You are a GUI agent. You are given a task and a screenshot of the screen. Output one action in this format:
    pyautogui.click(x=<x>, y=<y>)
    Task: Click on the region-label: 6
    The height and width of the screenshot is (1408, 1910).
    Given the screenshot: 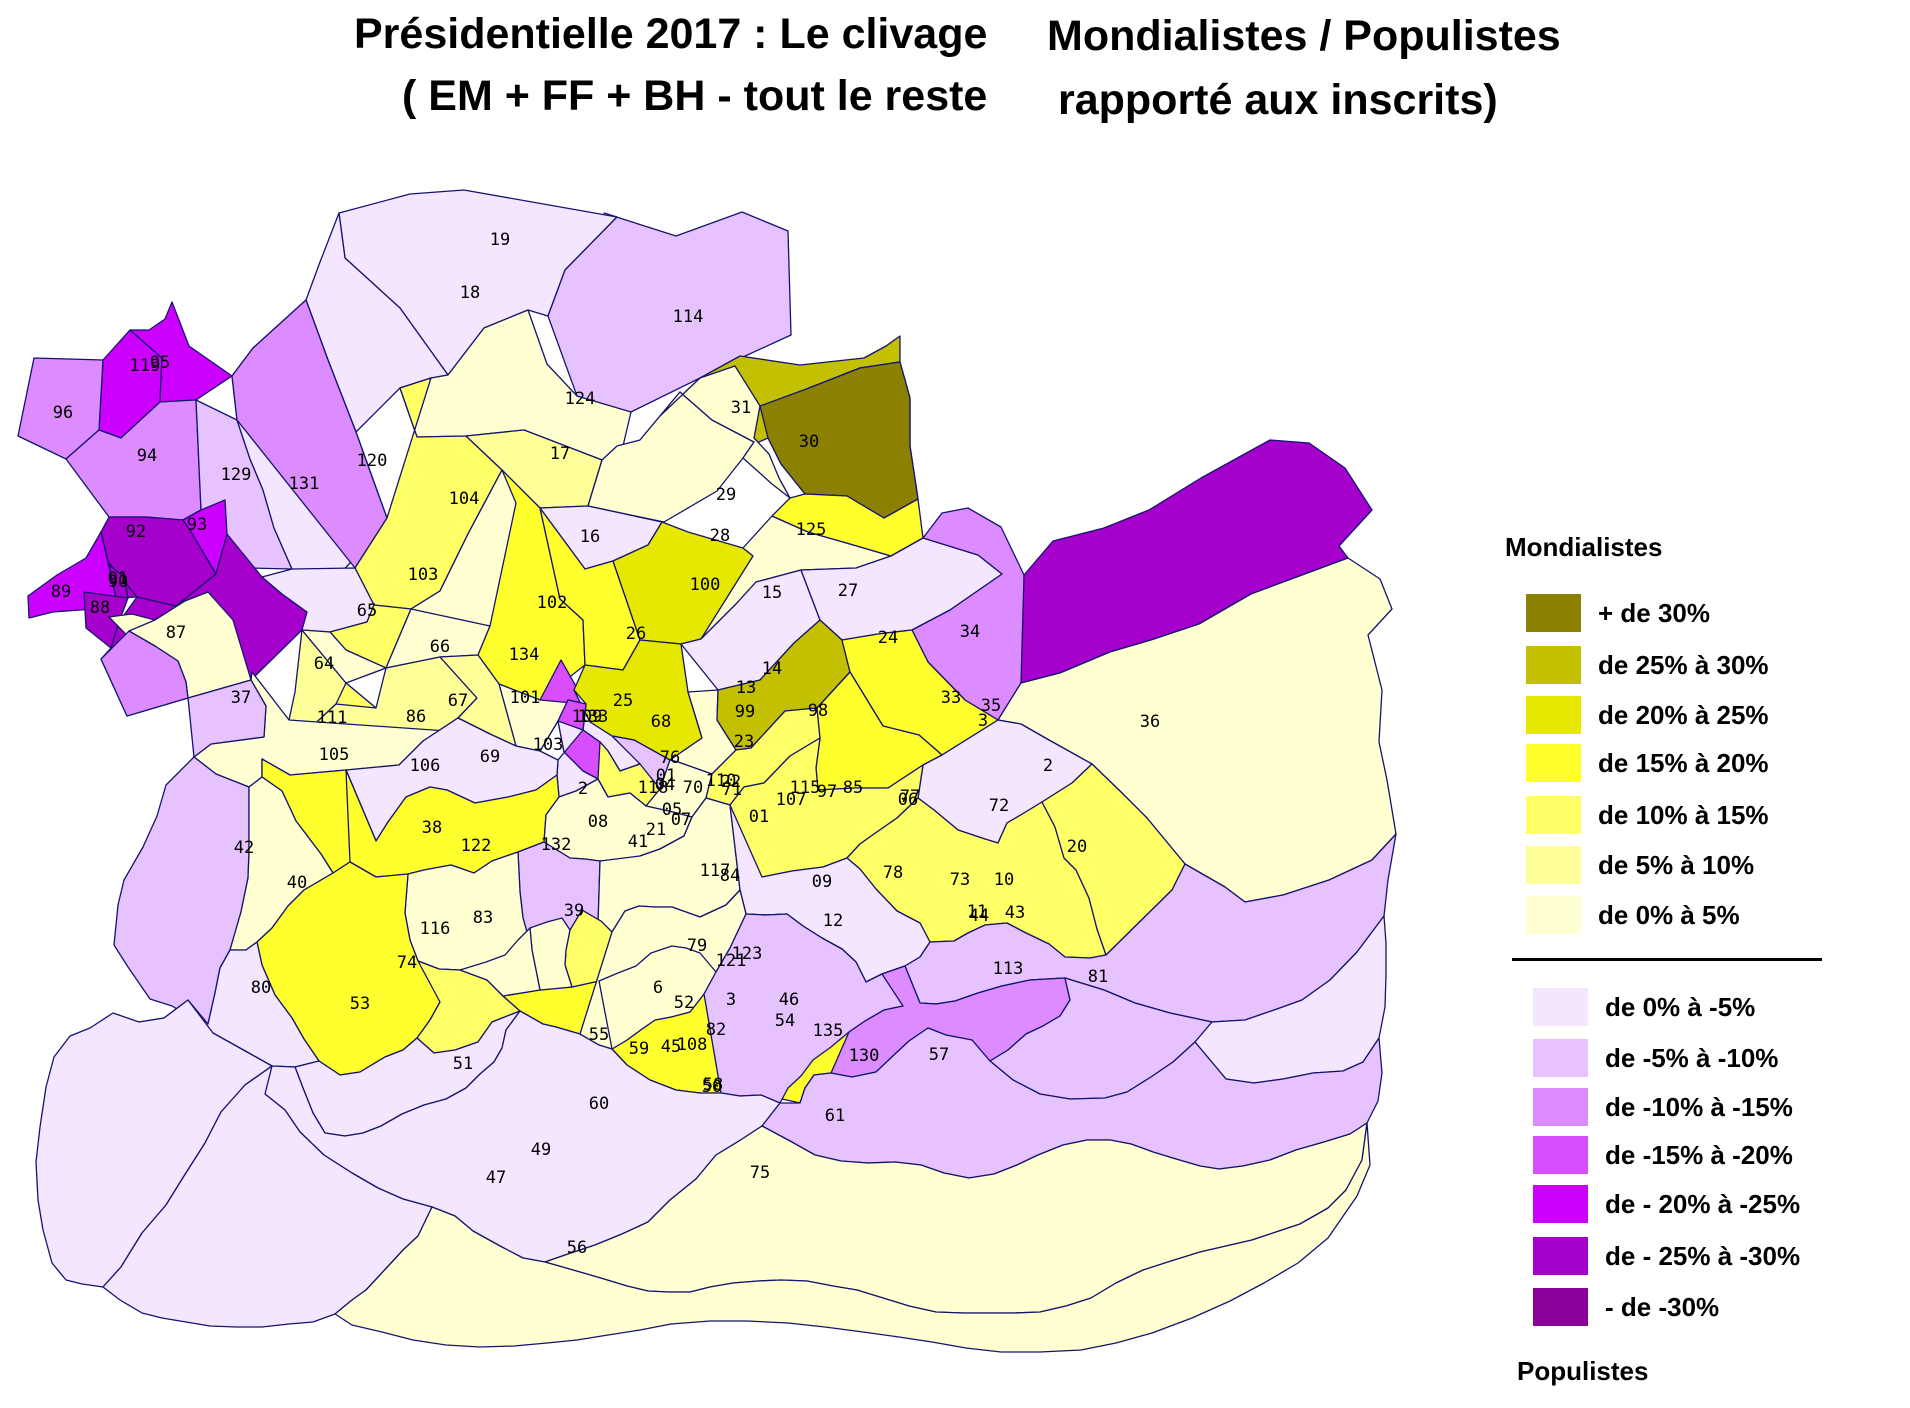 What is the action you would take?
    pyautogui.click(x=658, y=988)
    